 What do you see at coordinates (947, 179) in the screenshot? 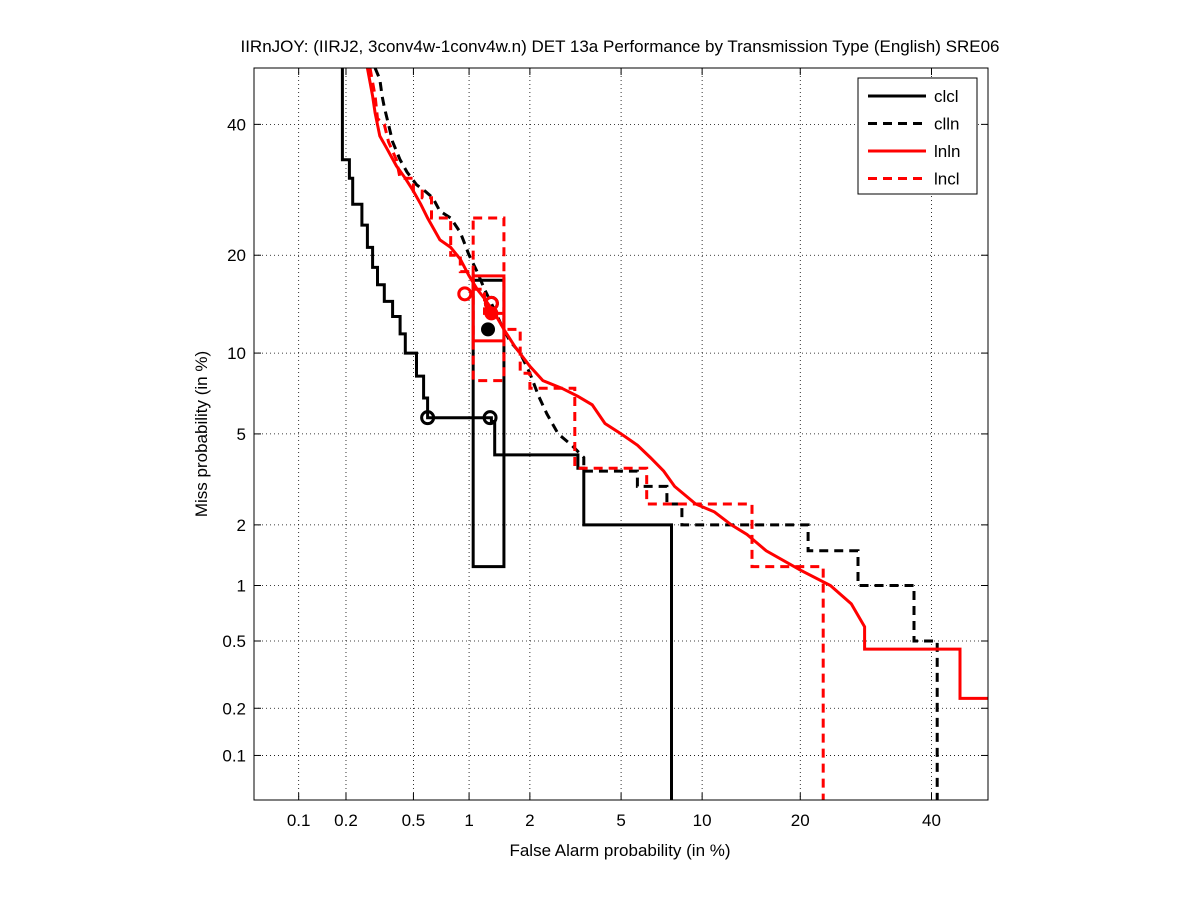
I see `legend-label-lncl: lncl` at bounding box center [947, 179].